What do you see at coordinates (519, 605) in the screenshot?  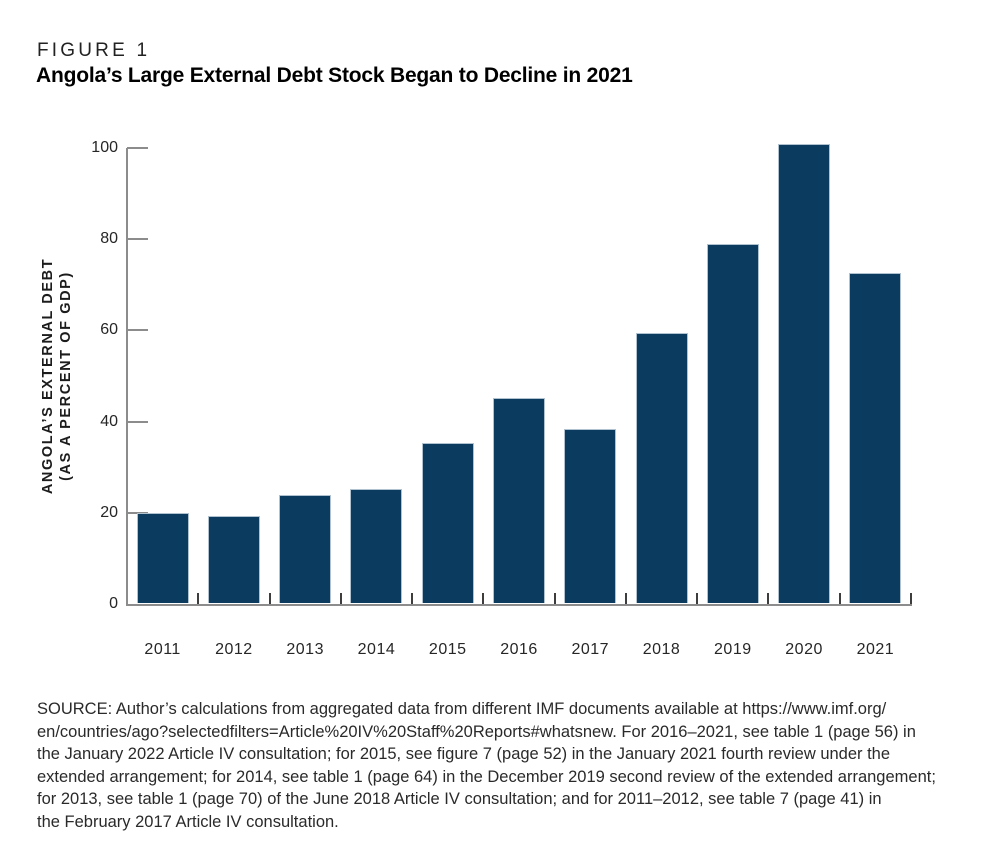 I see `x-axis-line` at bounding box center [519, 605].